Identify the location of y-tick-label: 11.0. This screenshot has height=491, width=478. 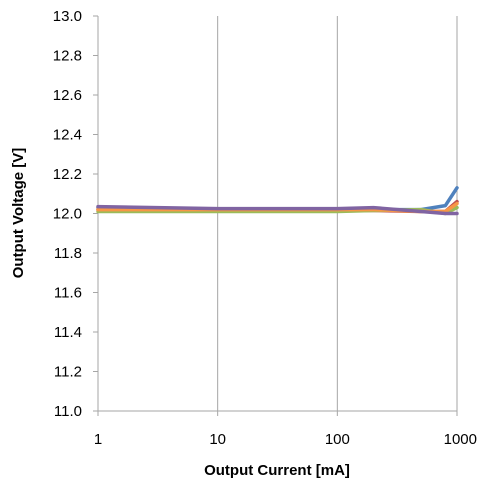
(68, 411).